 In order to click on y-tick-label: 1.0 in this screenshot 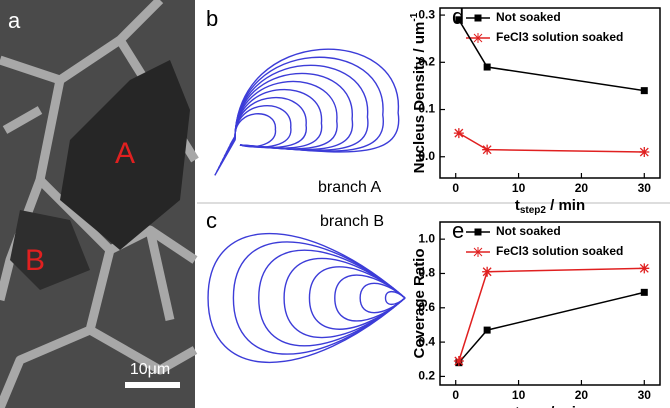, I will do `click(426, 238)`.